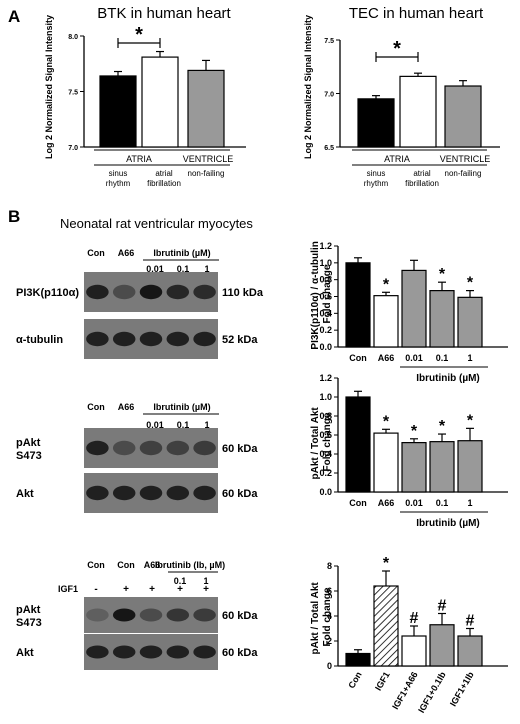  What do you see at coordinates (325, 397) in the screenshot?
I see `y-tick-label: 1.0` at bounding box center [325, 397].